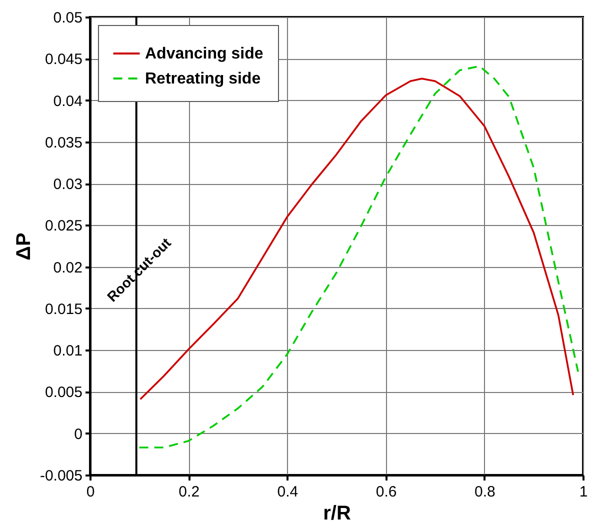 The image size is (595, 528). Describe the element at coordinates (67, 18) in the screenshot. I see `y-tick-label: 0.05` at that location.